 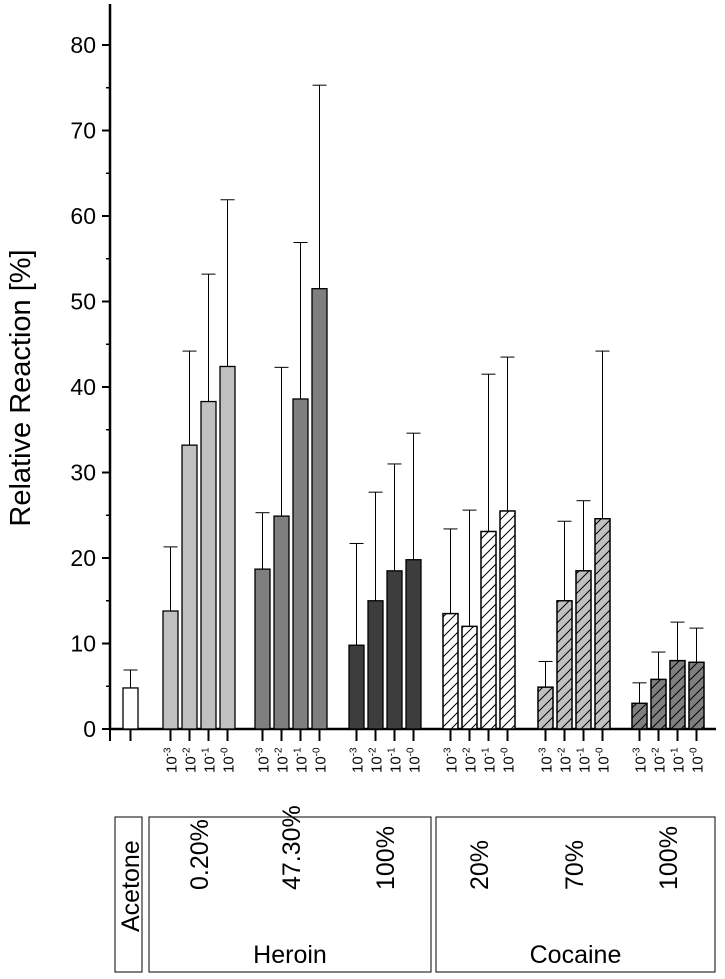 I want to click on purity-label: 47.30%, so click(x=292, y=847).